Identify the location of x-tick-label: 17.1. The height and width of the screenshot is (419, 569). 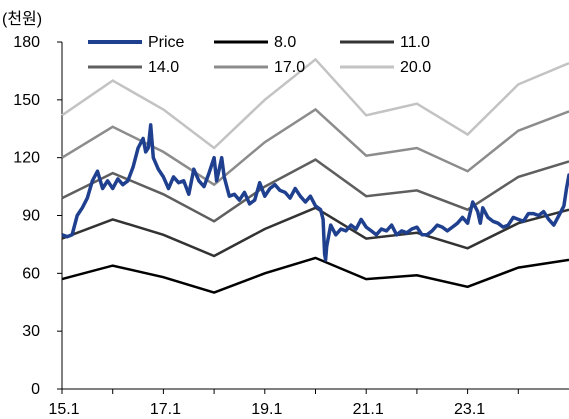
(165, 409).